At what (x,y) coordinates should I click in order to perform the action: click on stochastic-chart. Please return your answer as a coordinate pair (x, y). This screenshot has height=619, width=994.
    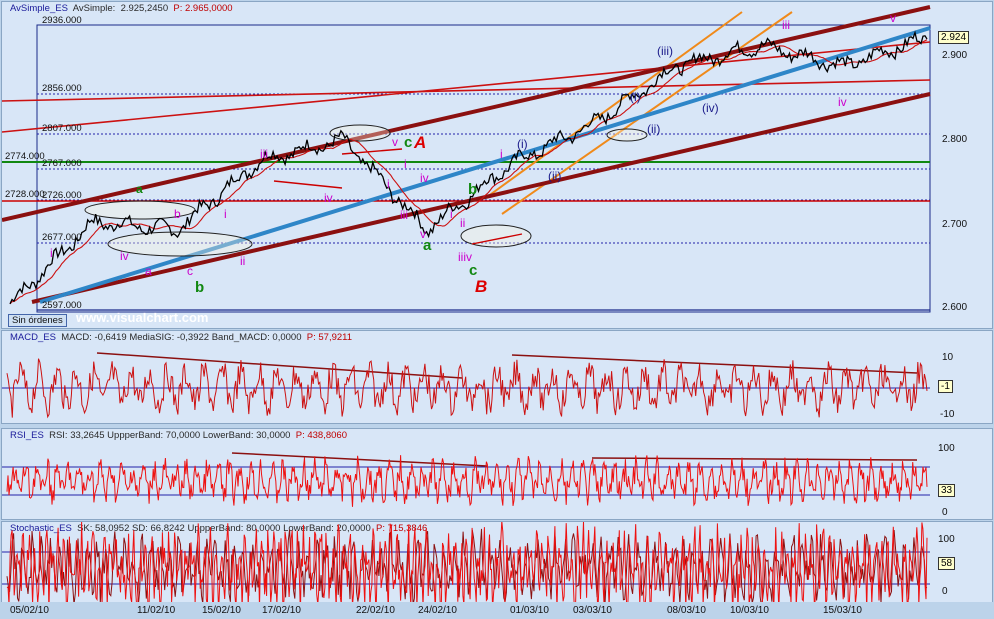
    Looking at the image, I should click on (497, 562).